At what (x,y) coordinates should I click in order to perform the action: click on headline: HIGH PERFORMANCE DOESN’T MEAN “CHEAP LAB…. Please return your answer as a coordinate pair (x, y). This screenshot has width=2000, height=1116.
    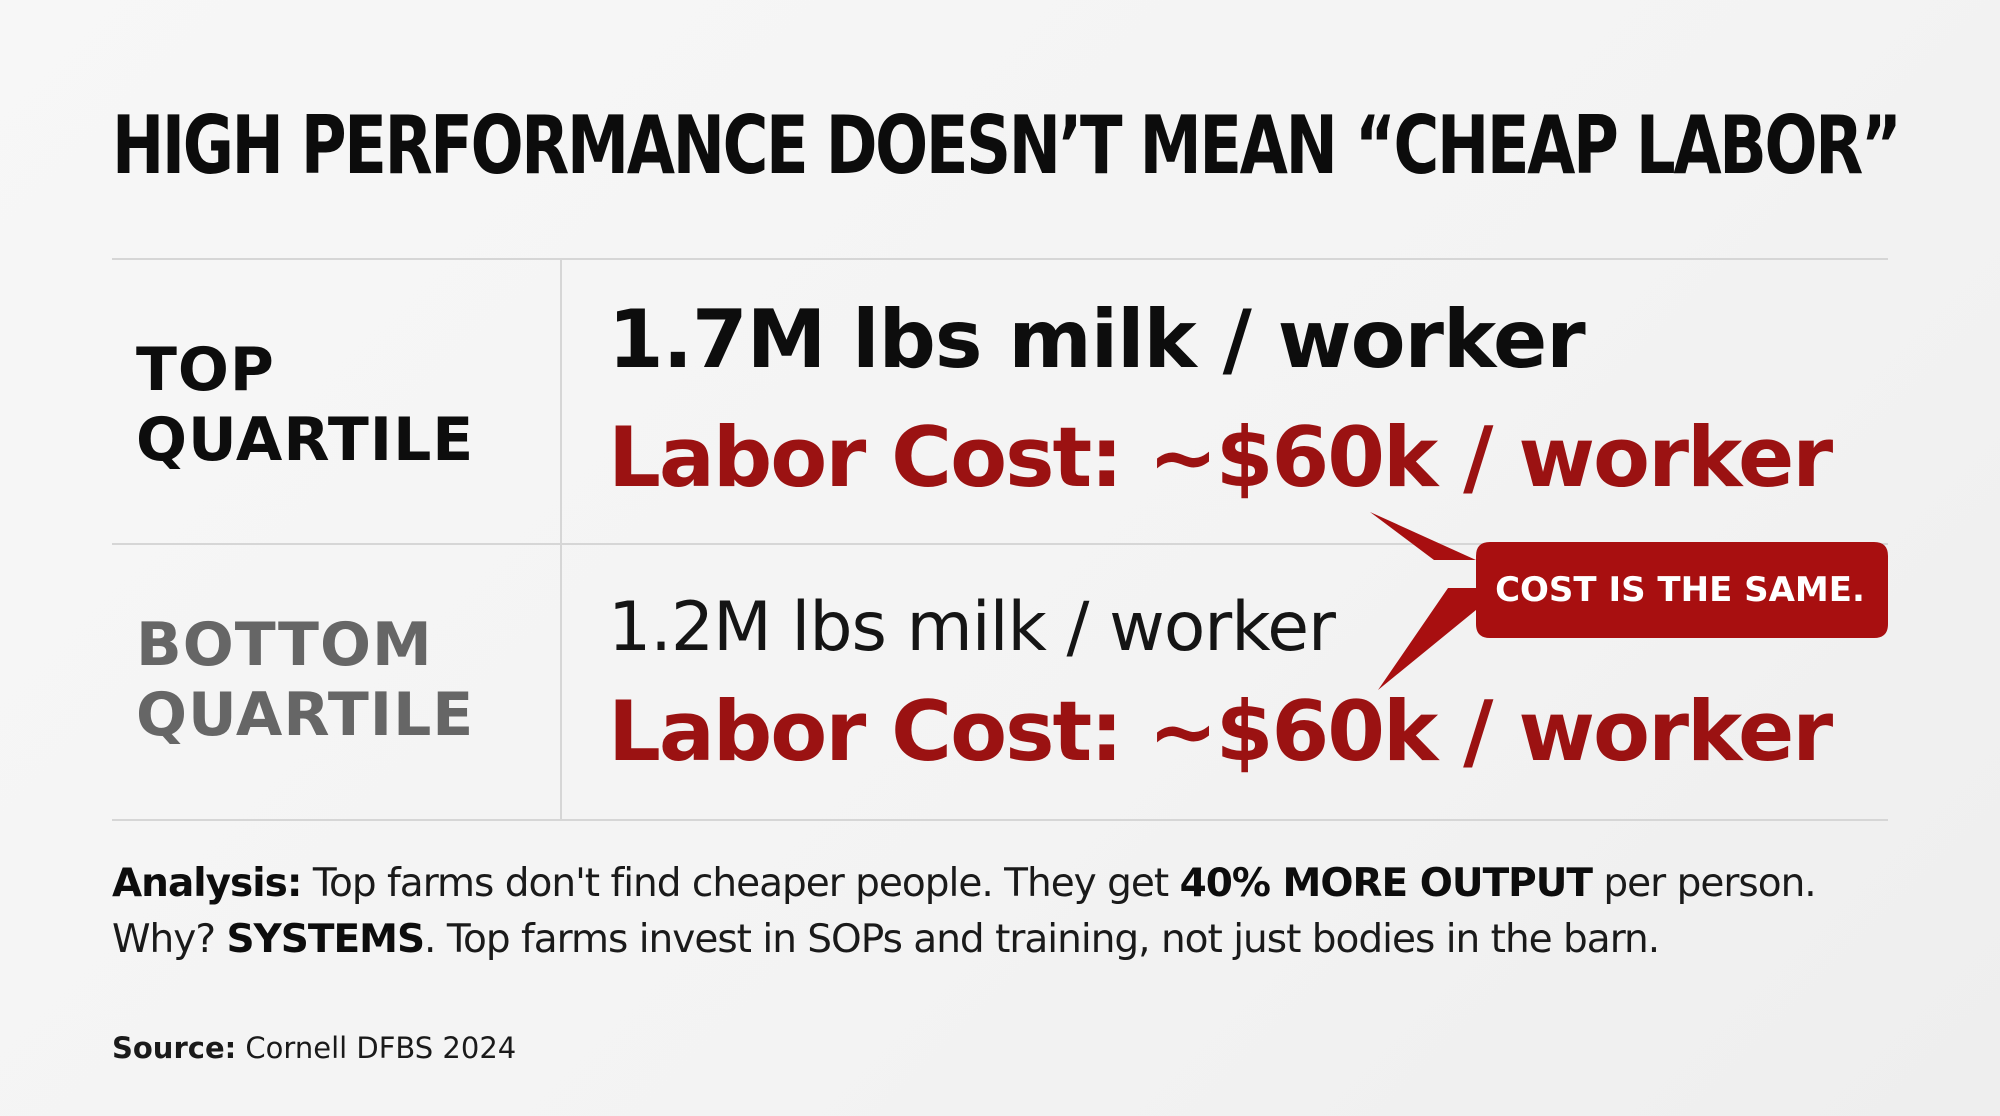
    Looking at the image, I should click on (1007, 145).